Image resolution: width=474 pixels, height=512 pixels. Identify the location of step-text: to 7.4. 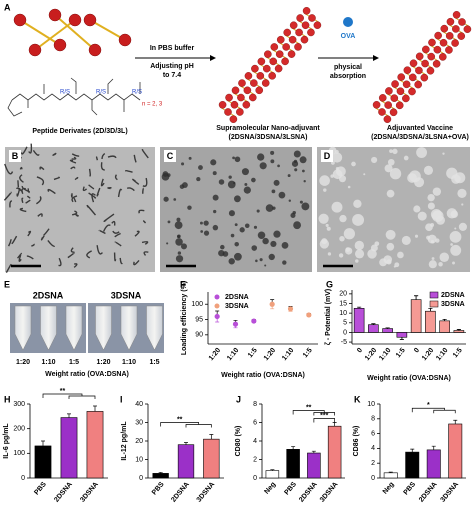
(172, 75).